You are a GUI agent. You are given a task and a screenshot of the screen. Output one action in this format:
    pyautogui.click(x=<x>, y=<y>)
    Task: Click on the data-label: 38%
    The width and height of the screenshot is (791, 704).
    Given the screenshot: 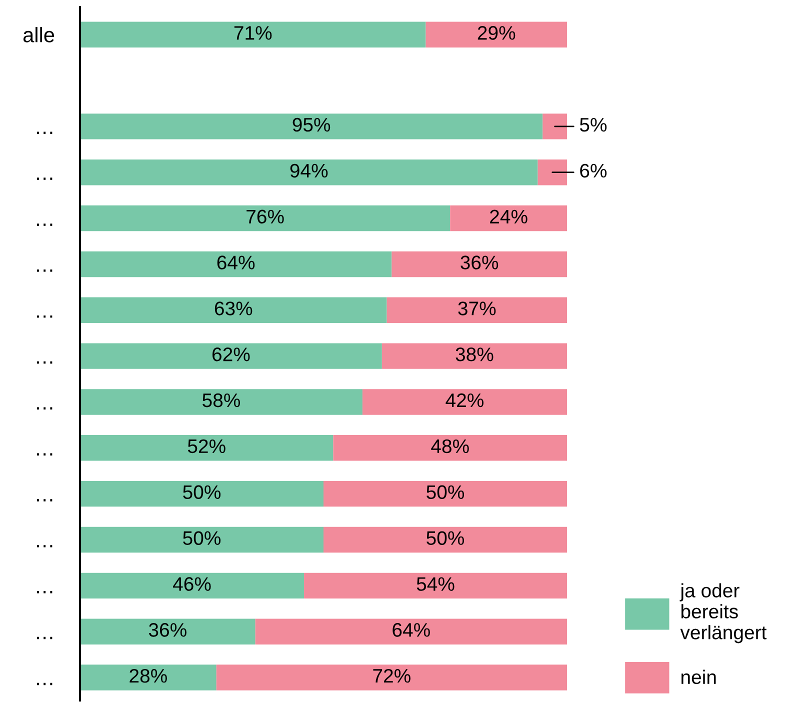 What is the action you would take?
    pyautogui.click(x=475, y=355)
    